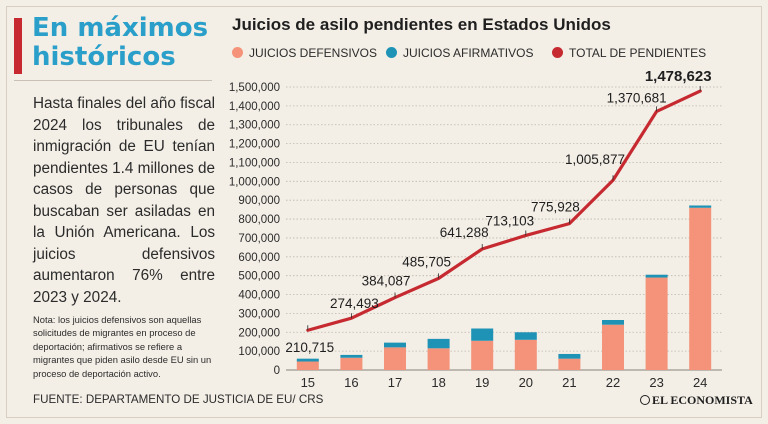  I want to click on headline-accent-bar, so click(18, 46).